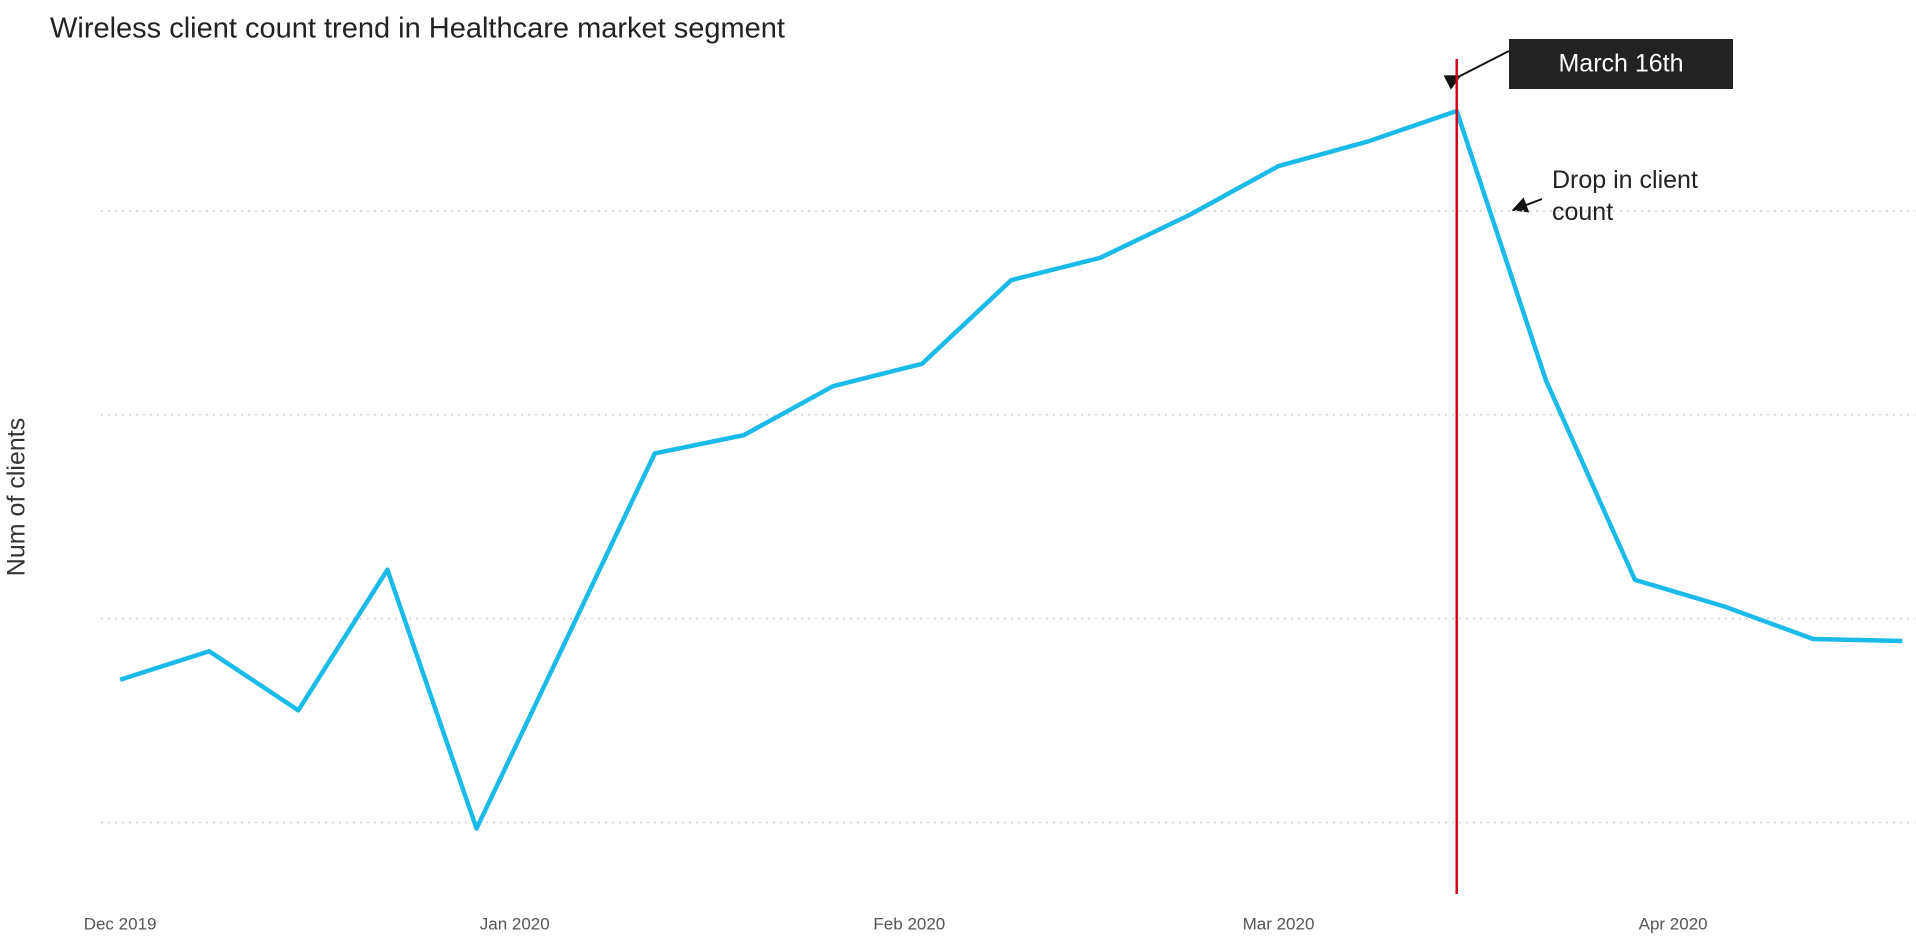  What do you see at coordinates (1527, 205) in the screenshot?
I see `note-arrow` at bounding box center [1527, 205].